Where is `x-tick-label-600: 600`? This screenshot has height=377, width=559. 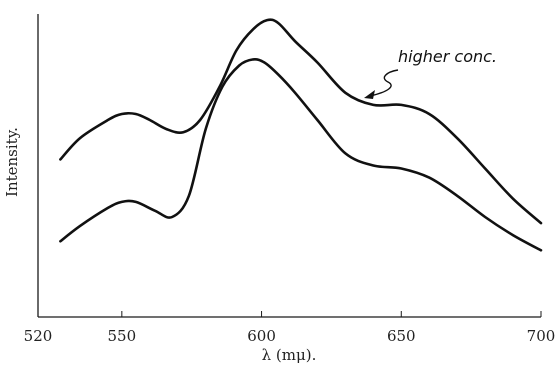 x-tick-label-600: 600 is located at coordinates (261, 336).